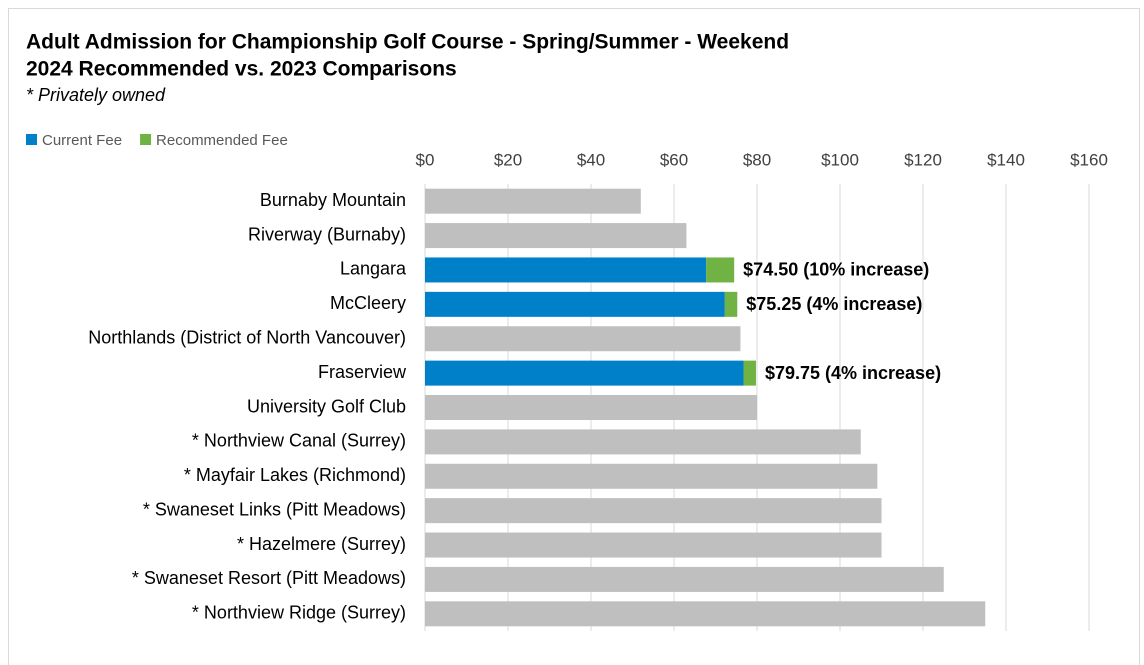 Image resolution: width=1144 pixels, height=665 pixels. I want to click on x-tick-label: $40, so click(591, 159).